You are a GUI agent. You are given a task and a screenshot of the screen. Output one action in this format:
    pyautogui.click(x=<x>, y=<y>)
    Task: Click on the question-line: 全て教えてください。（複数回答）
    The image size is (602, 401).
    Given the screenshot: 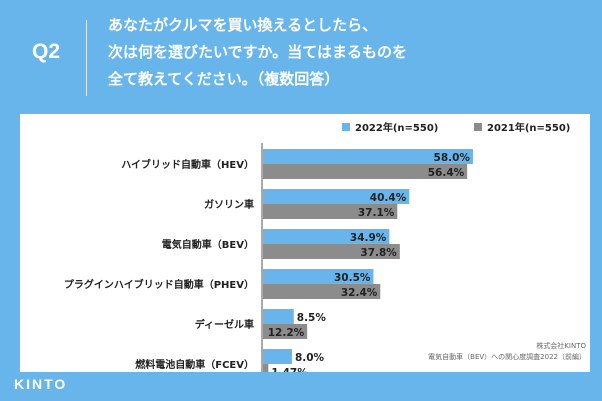 What is the action you would take?
    pyautogui.click(x=224, y=79)
    